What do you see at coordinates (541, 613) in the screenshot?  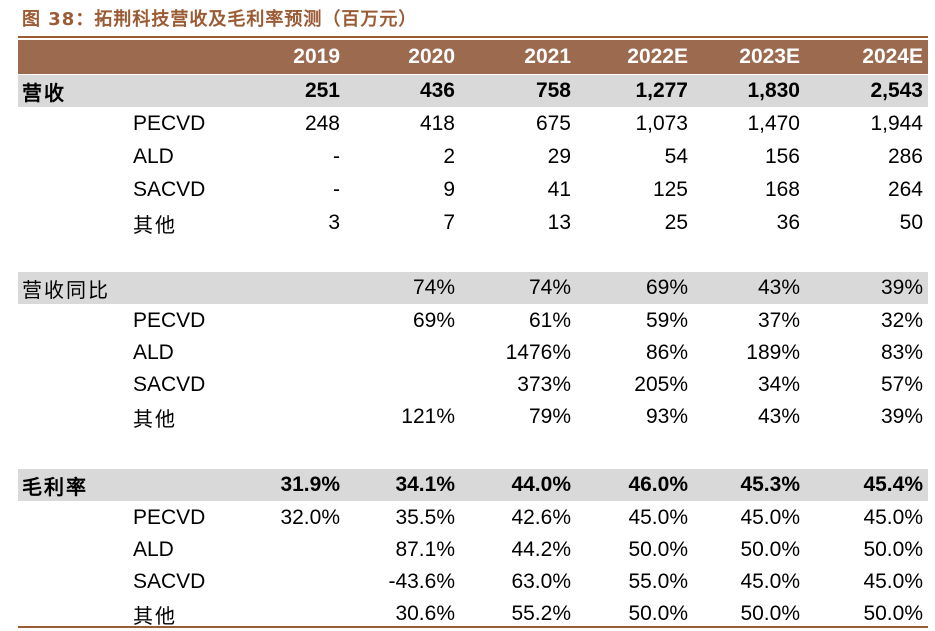 I see `cell: 55.2%` at bounding box center [541, 613].